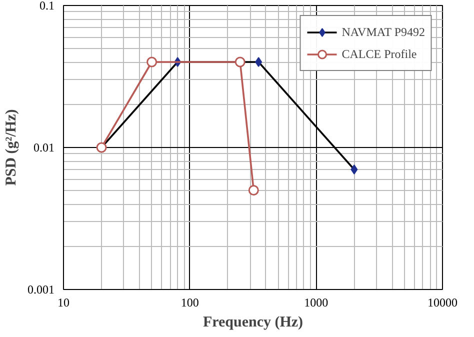 Image resolution: width=474 pixels, height=337 pixels. I want to click on x-tick-label: 10, so click(64, 303).